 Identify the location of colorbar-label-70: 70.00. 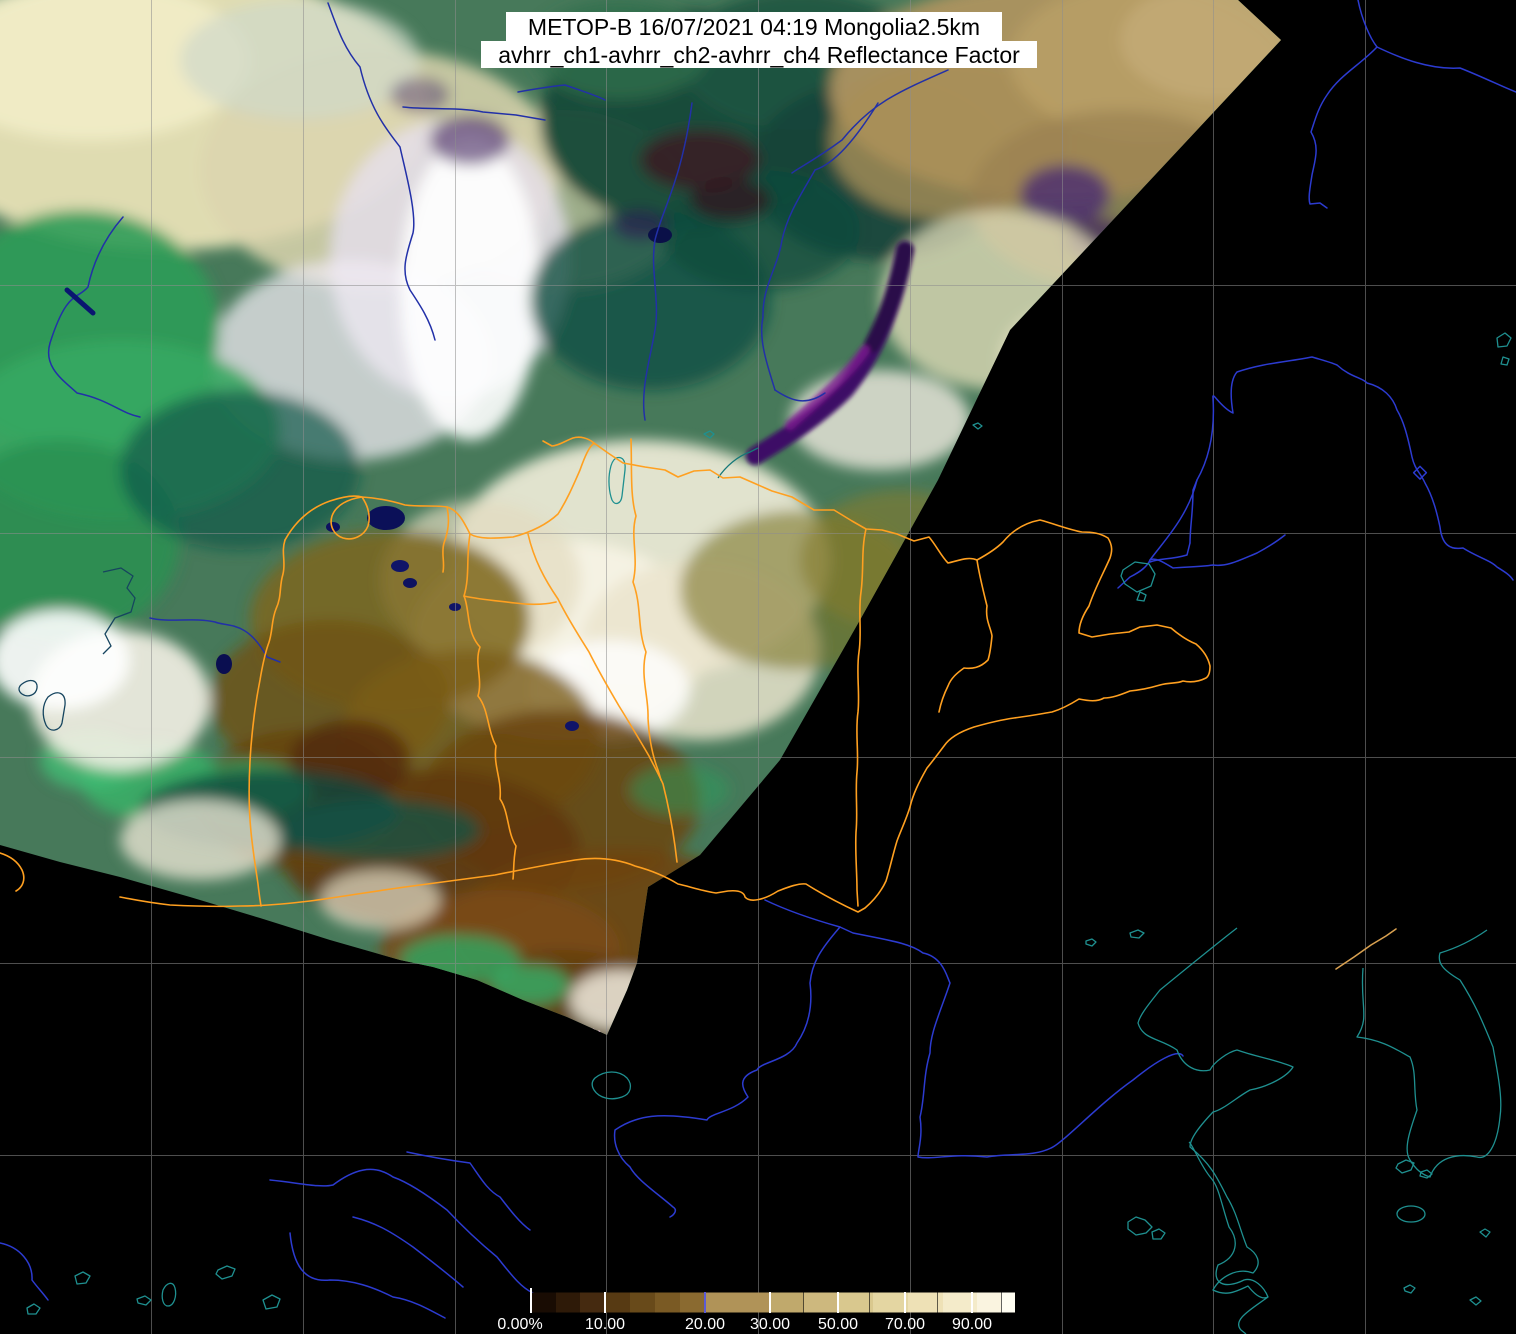
(905, 1324).